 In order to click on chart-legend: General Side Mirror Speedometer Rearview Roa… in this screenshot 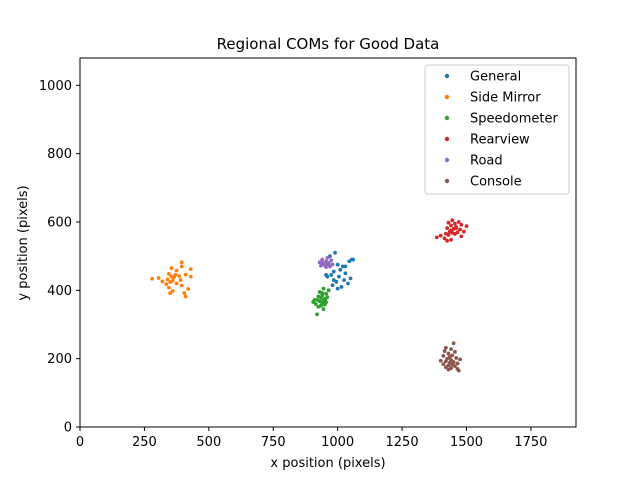, I will do `click(497, 129)`.